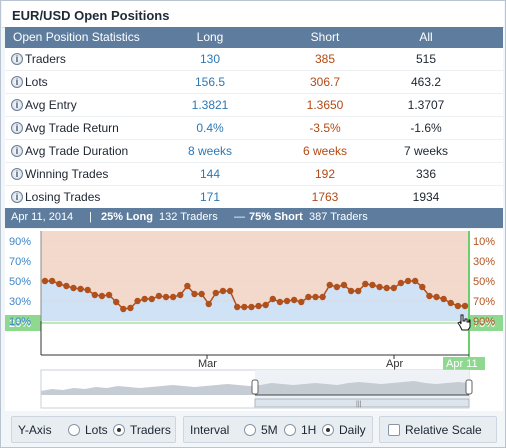 This screenshot has height=448, width=506. What do you see at coordinates (325, 151) in the screenshot?
I see `cell-short: 6 weeks` at bounding box center [325, 151].